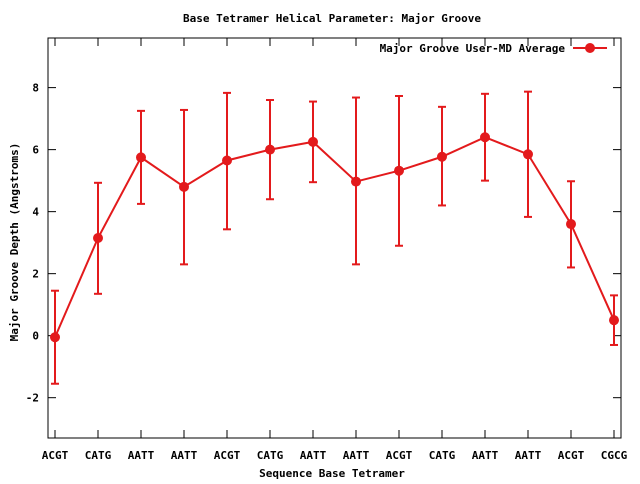 Image resolution: width=640 pixels, height=484 pixels. What do you see at coordinates (35, 274) in the screenshot?
I see `y-tick-label: 2` at bounding box center [35, 274].